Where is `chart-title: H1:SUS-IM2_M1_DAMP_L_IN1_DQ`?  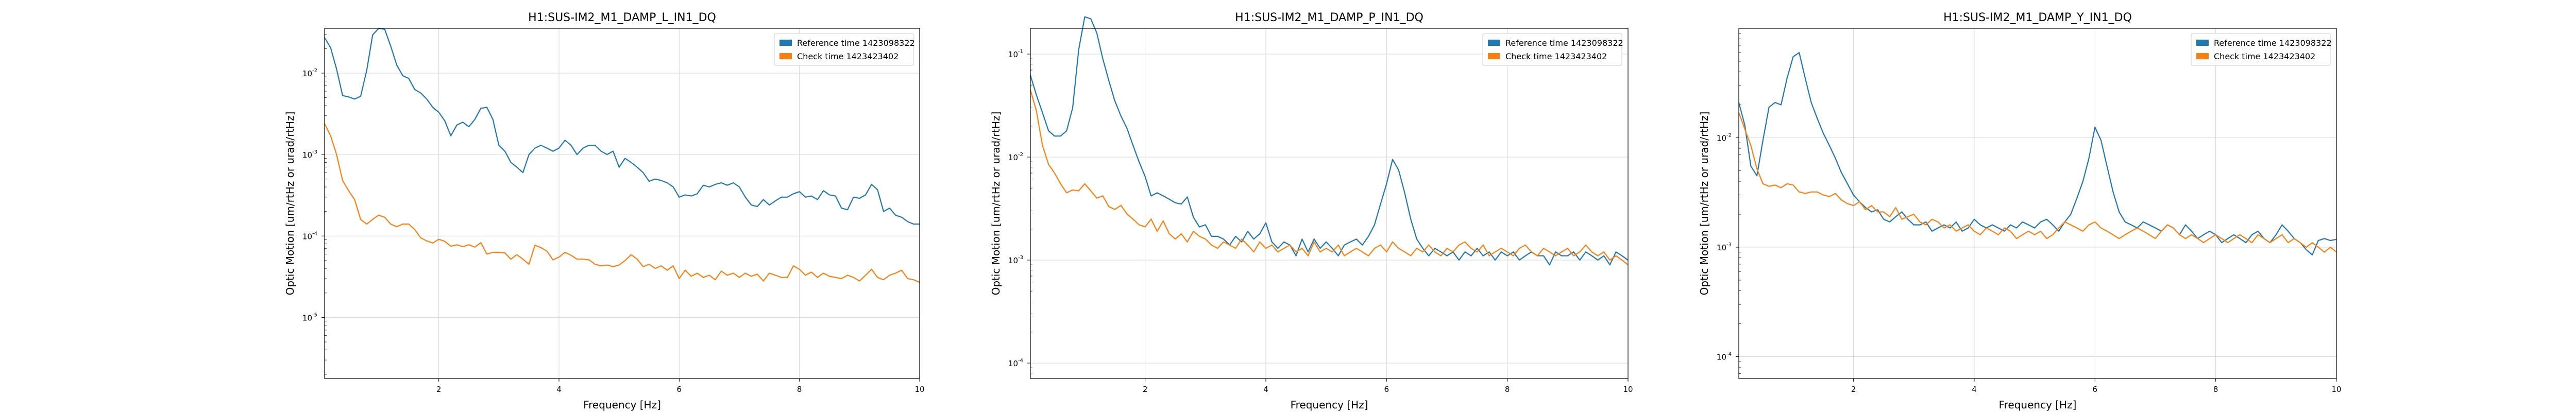
chart-title: H1:SUS-IM2_M1_DAMP_L_IN1_DQ is located at coordinates (622, 17).